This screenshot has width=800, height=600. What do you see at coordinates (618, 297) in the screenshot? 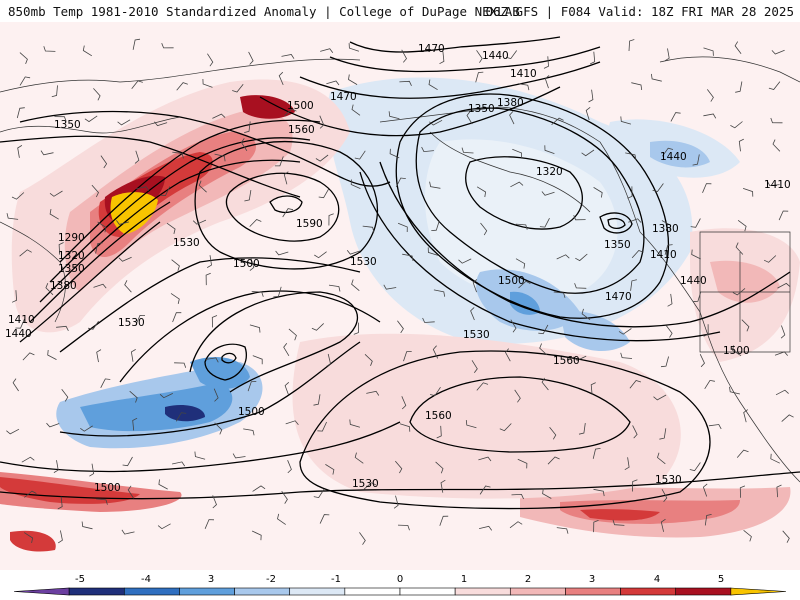
I see `contour-label: 1470` at bounding box center [618, 297].